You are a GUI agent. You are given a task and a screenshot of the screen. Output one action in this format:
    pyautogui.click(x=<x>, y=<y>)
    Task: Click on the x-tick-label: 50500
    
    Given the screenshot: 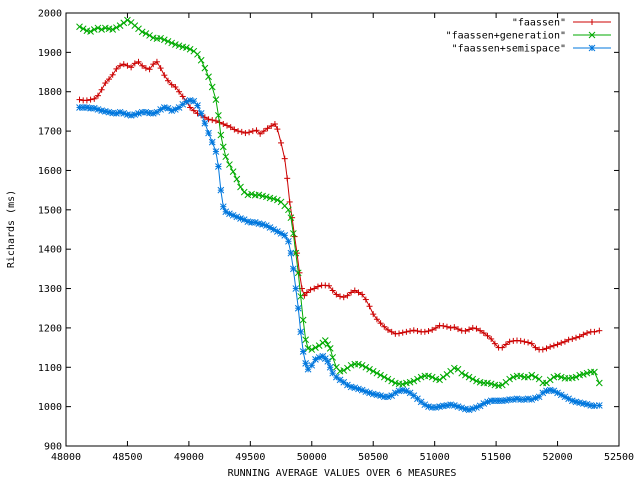 What is the action you would take?
    pyautogui.click(x=373, y=457)
    